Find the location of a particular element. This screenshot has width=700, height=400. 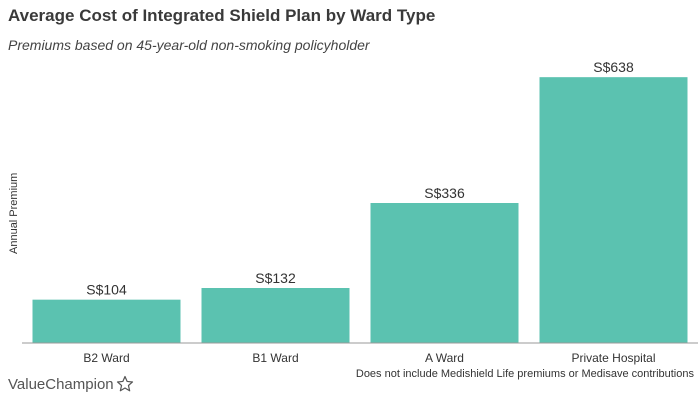

bar-value-label: S$132 is located at coordinates (275, 278).